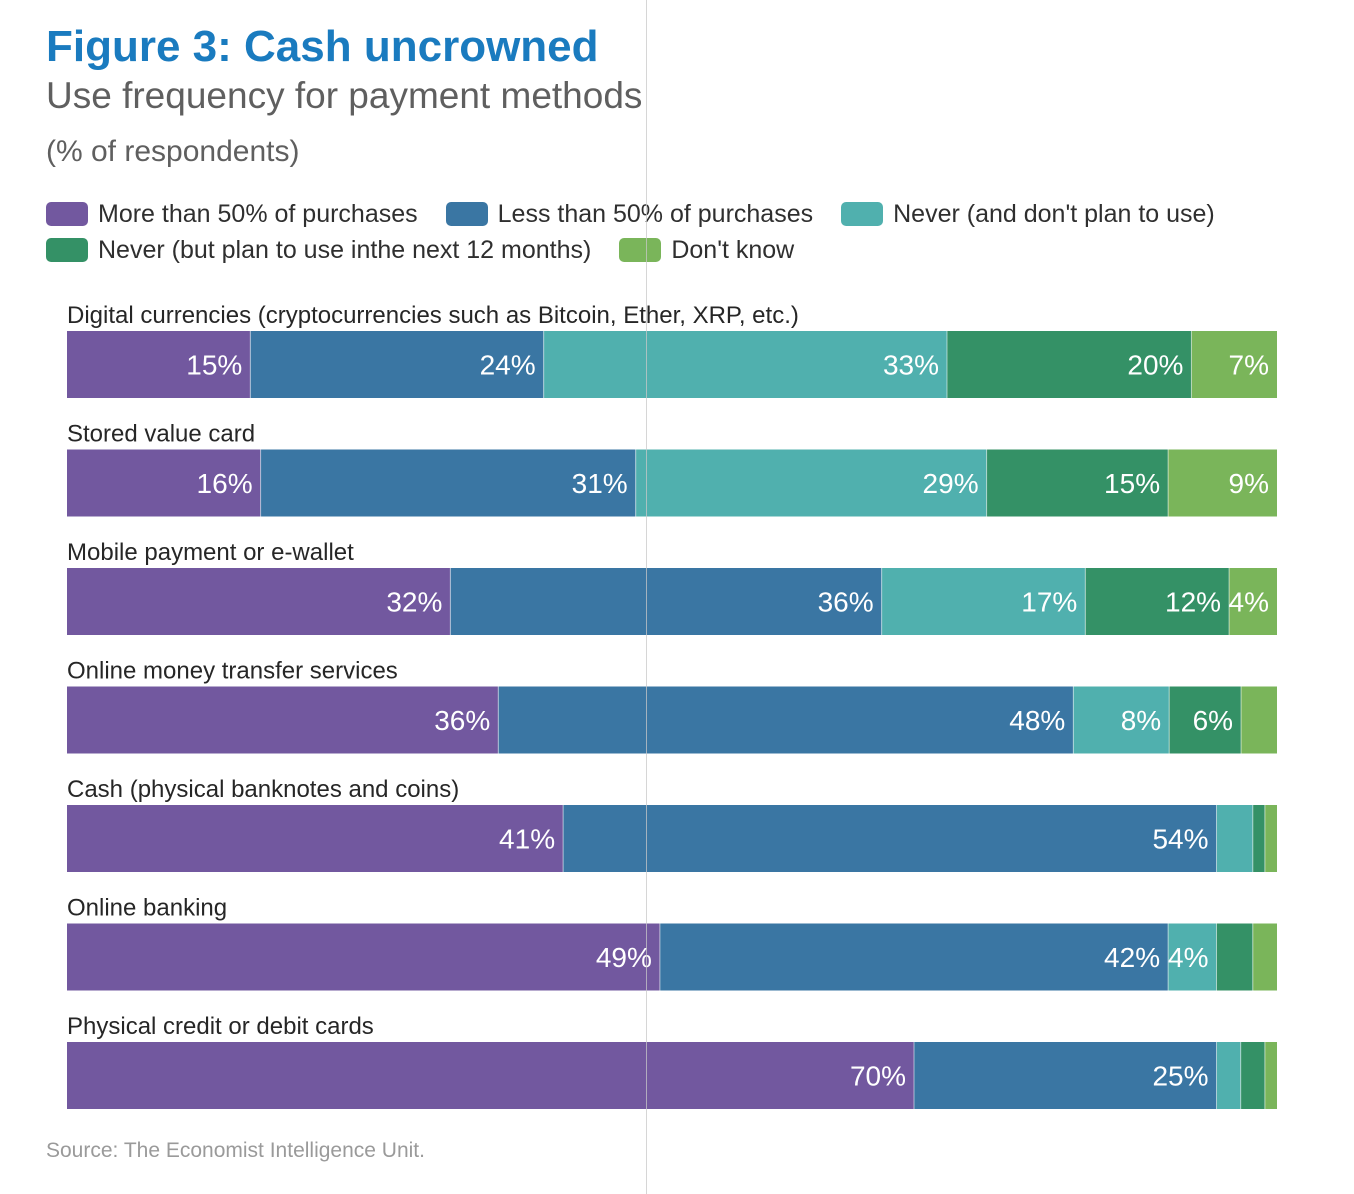 This screenshot has width=1354, height=1194. I want to click on bar-row: Stored value card 16% 31% 29% 15% 9%, so click(672, 469).